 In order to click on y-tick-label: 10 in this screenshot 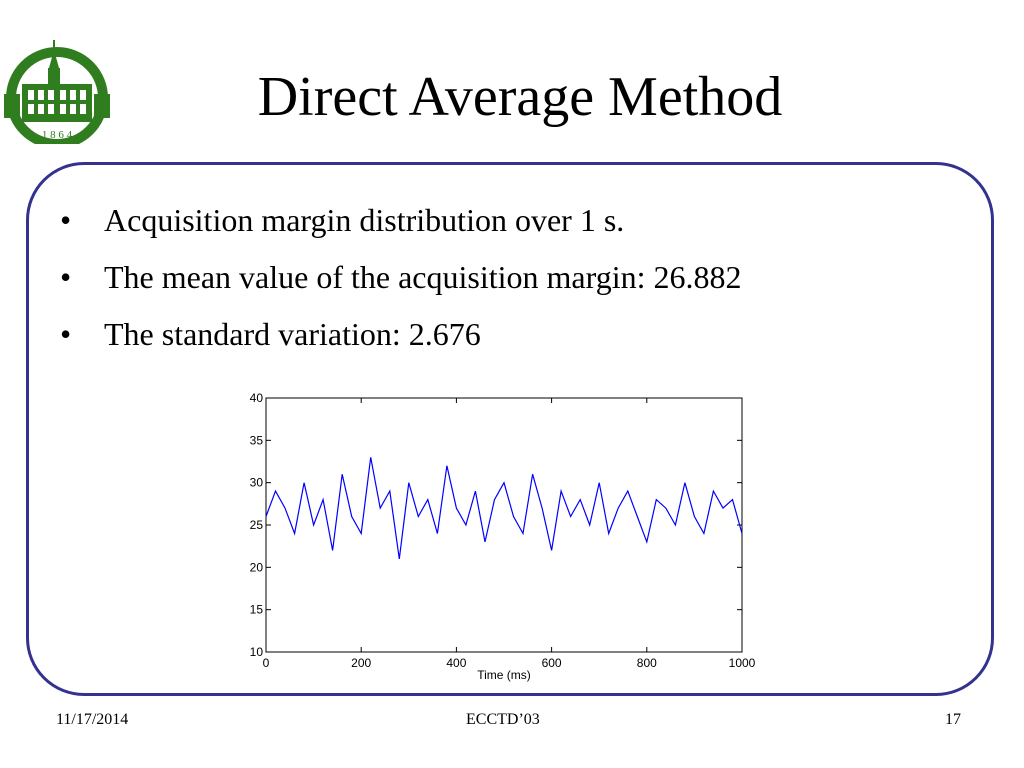, I will do `click(257, 652)`.